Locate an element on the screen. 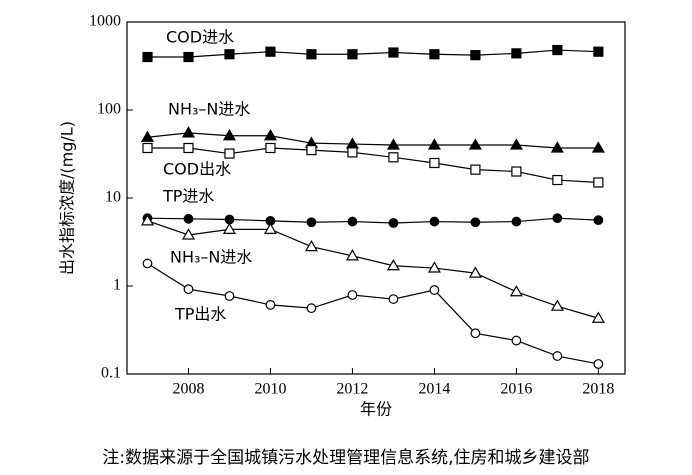 The height and width of the screenshot is (475, 692). x-axis-label: 年份 is located at coordinates (376, 409).